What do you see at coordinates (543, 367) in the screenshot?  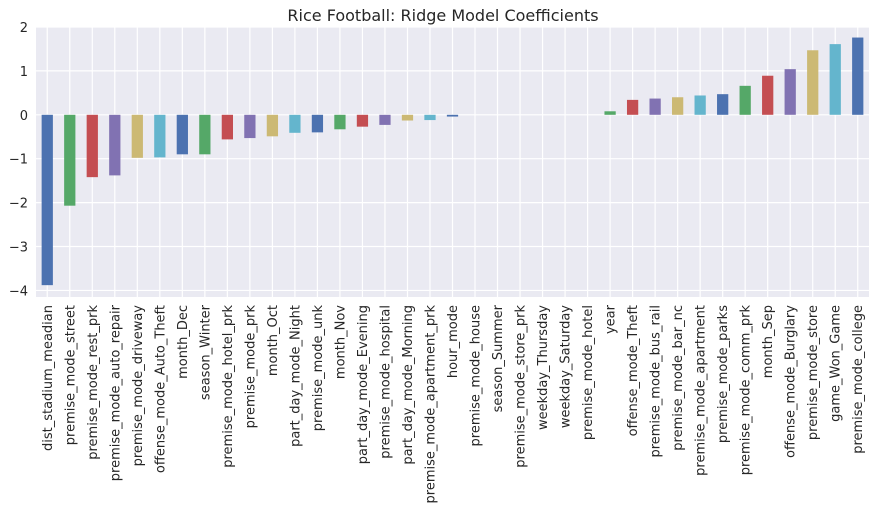 I see `x-tick-label: weekday_Thursday` at bounding box center [543, 367].